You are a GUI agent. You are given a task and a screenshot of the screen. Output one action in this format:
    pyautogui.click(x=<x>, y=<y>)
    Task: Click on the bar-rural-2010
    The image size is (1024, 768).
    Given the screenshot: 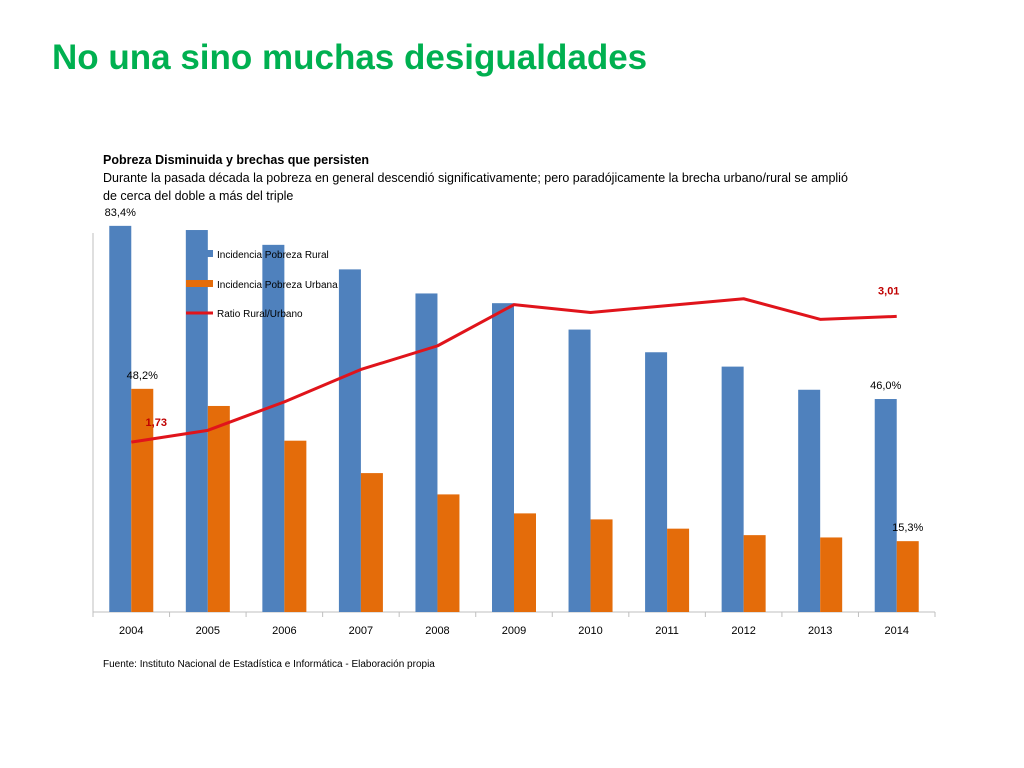 What is the action you would take?
    pyautogui.click(x=579, y=470)
    